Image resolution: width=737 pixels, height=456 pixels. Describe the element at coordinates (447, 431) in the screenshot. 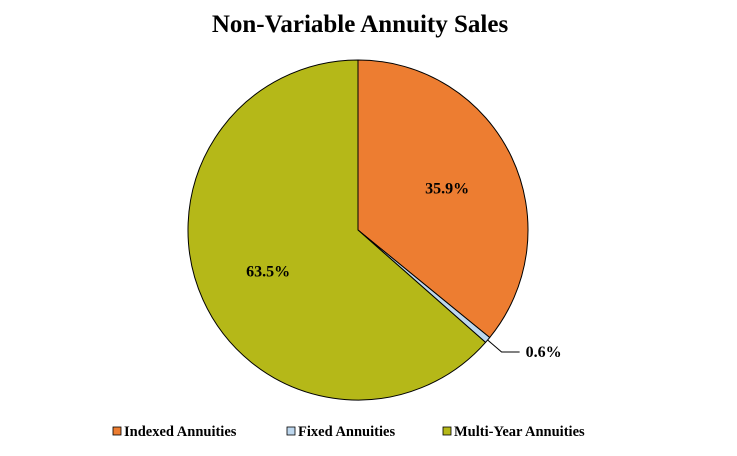

I see `legend-swatch-multi-year-annuities` at that location.